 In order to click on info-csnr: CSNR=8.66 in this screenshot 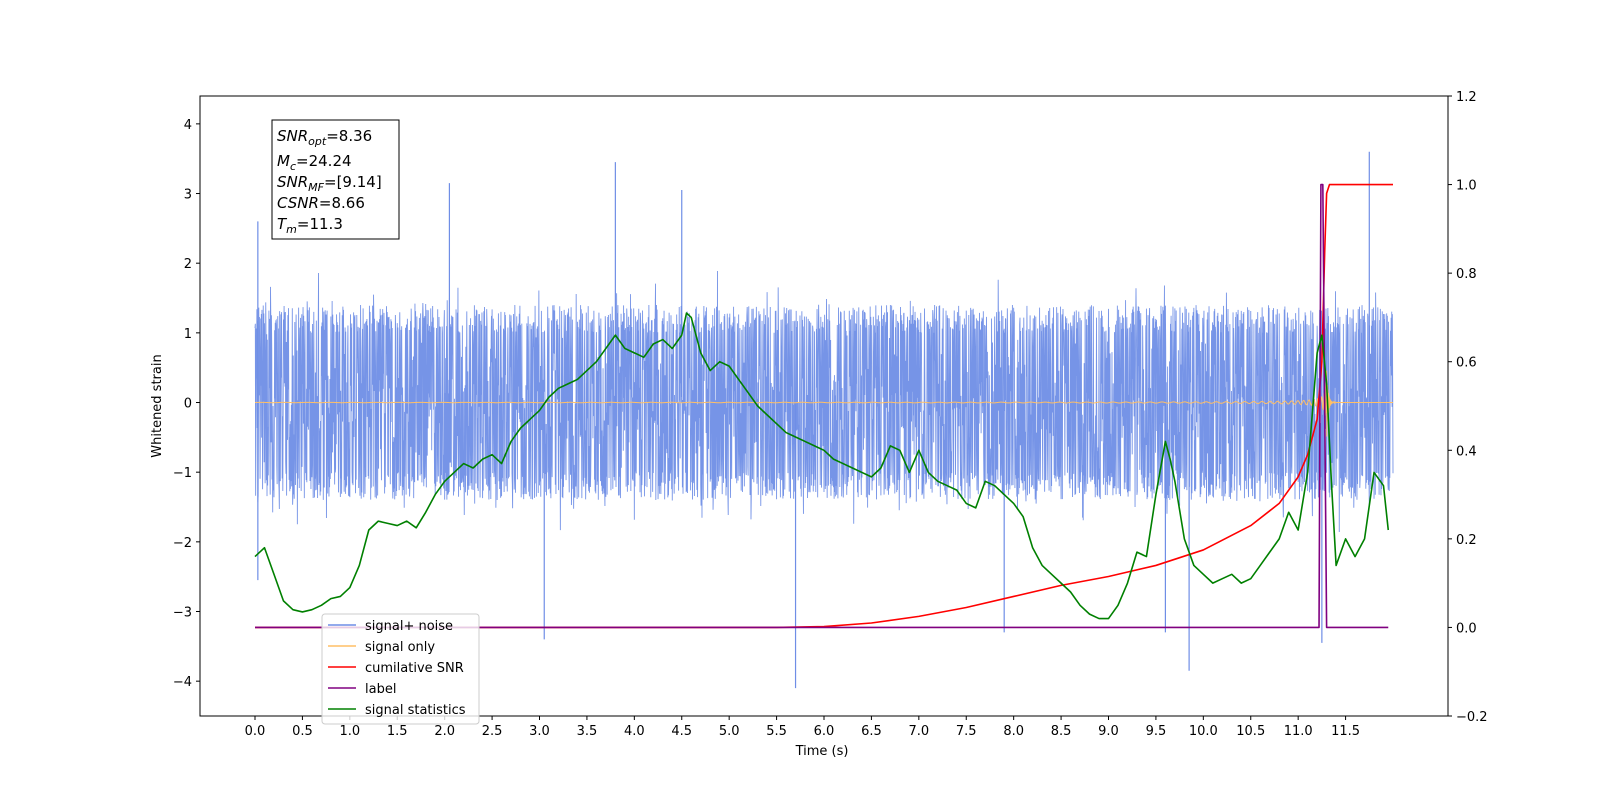, I will do `click(321, 203)`.